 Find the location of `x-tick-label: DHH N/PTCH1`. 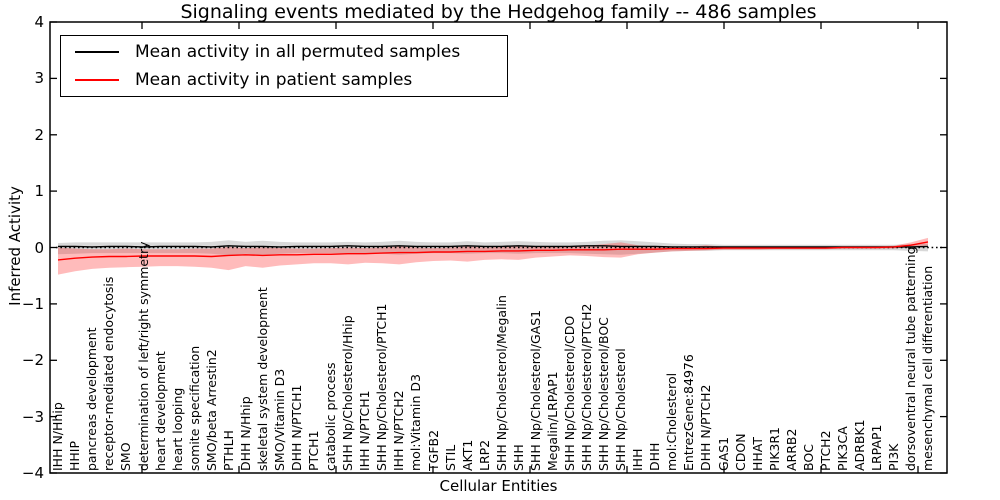

x-tick-label: DHH N/PTCH1 is located at coordinates (296, 427).